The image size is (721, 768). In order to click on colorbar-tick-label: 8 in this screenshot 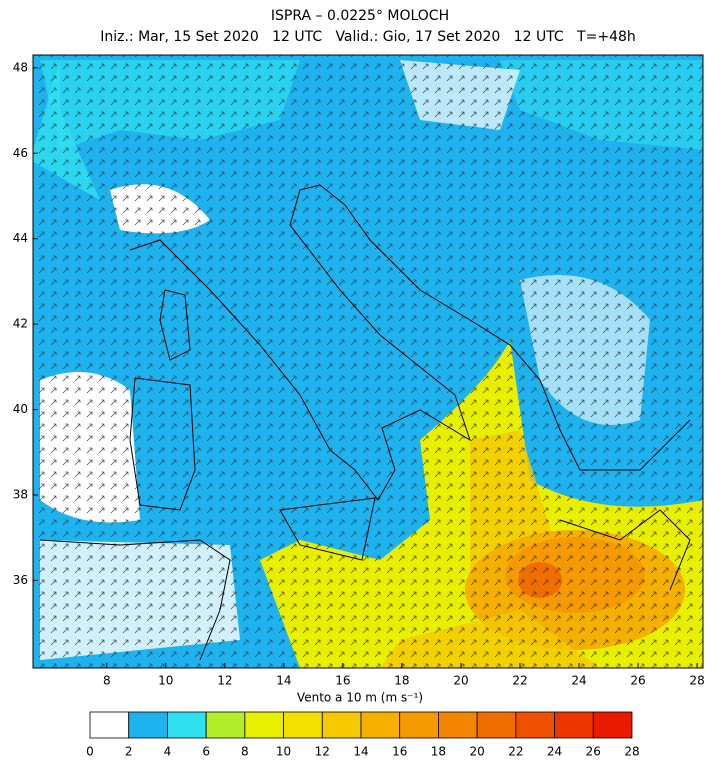, I will do `click(245, 752)`.